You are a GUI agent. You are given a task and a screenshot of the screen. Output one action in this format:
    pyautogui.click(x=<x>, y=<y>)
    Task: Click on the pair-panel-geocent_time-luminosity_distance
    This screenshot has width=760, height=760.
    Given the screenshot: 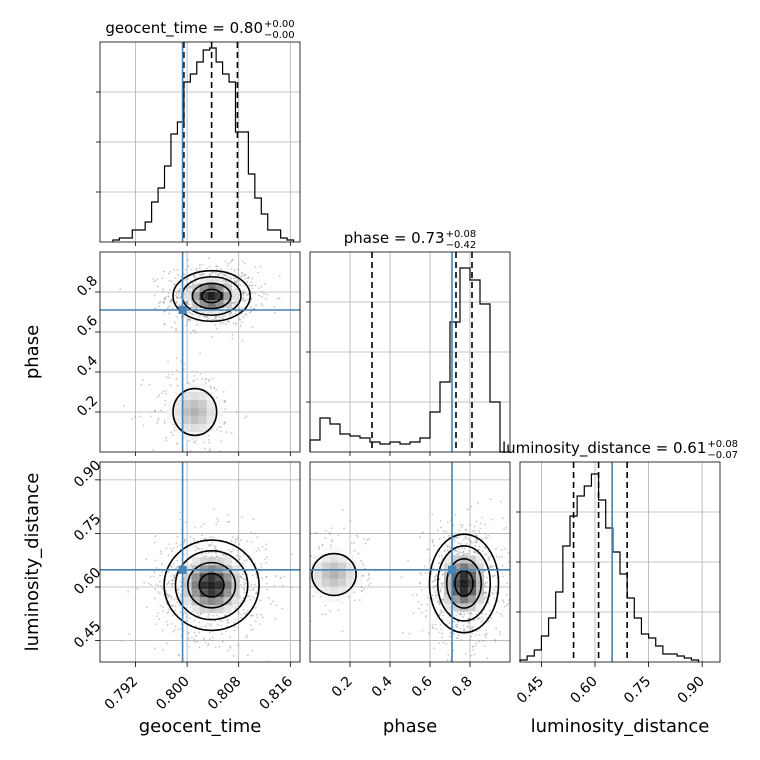 What is the action you would take?
    pyautogui.click(x=200, y=562)
    